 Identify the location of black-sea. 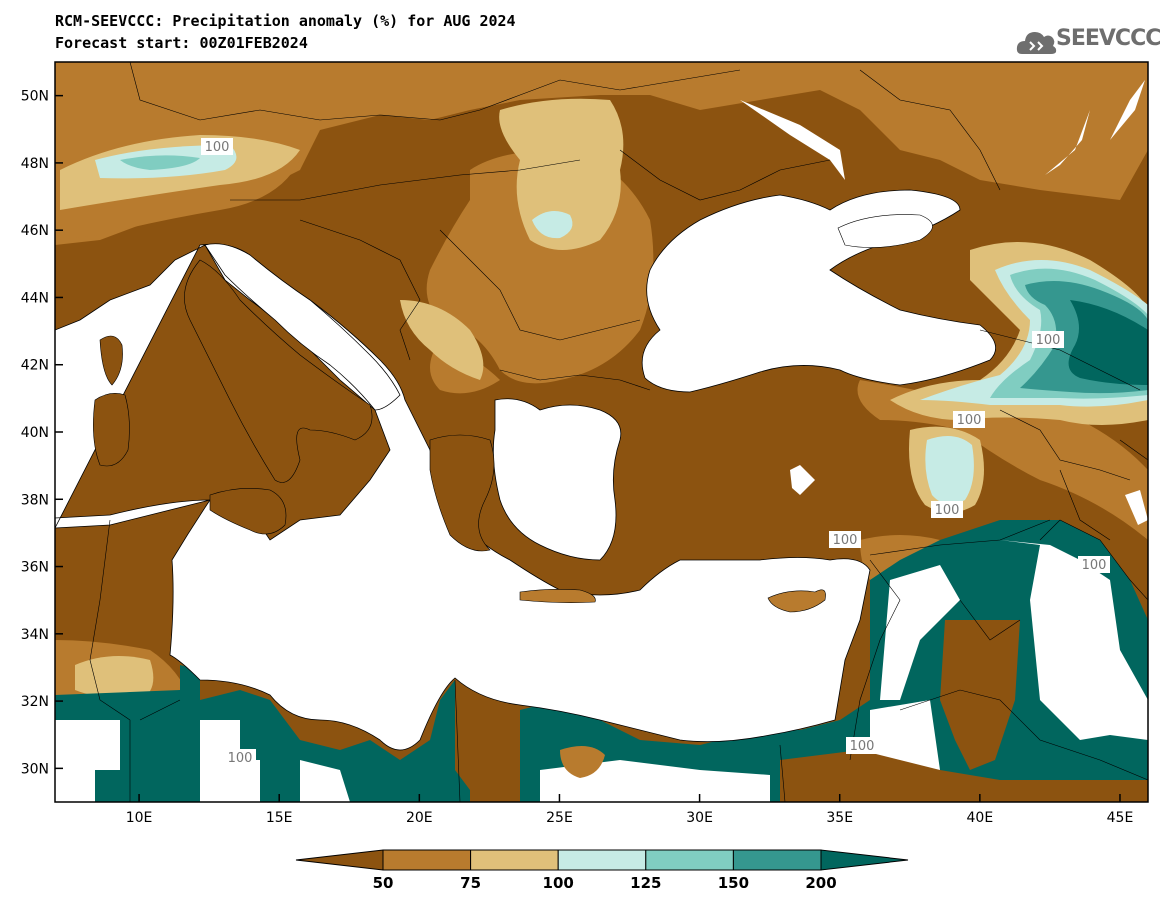
(819, 291).